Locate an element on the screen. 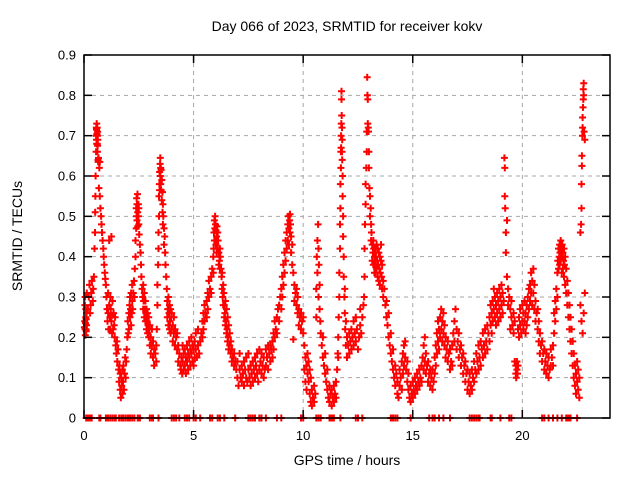  y-tick-label: 0.1 is located at coordinates (67, 377).